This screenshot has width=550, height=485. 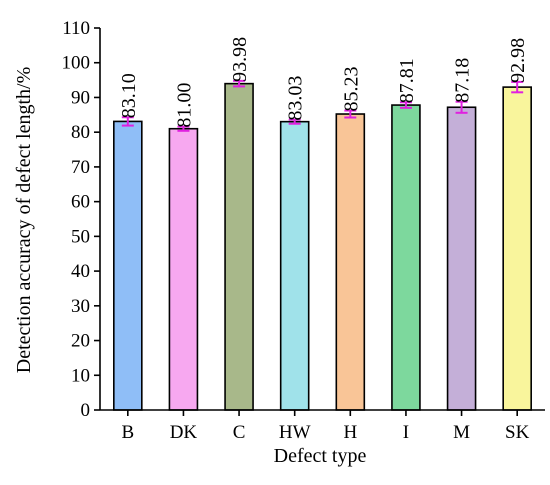 I want to click on x-tick-label-C: C, so click(x=239, y=432).